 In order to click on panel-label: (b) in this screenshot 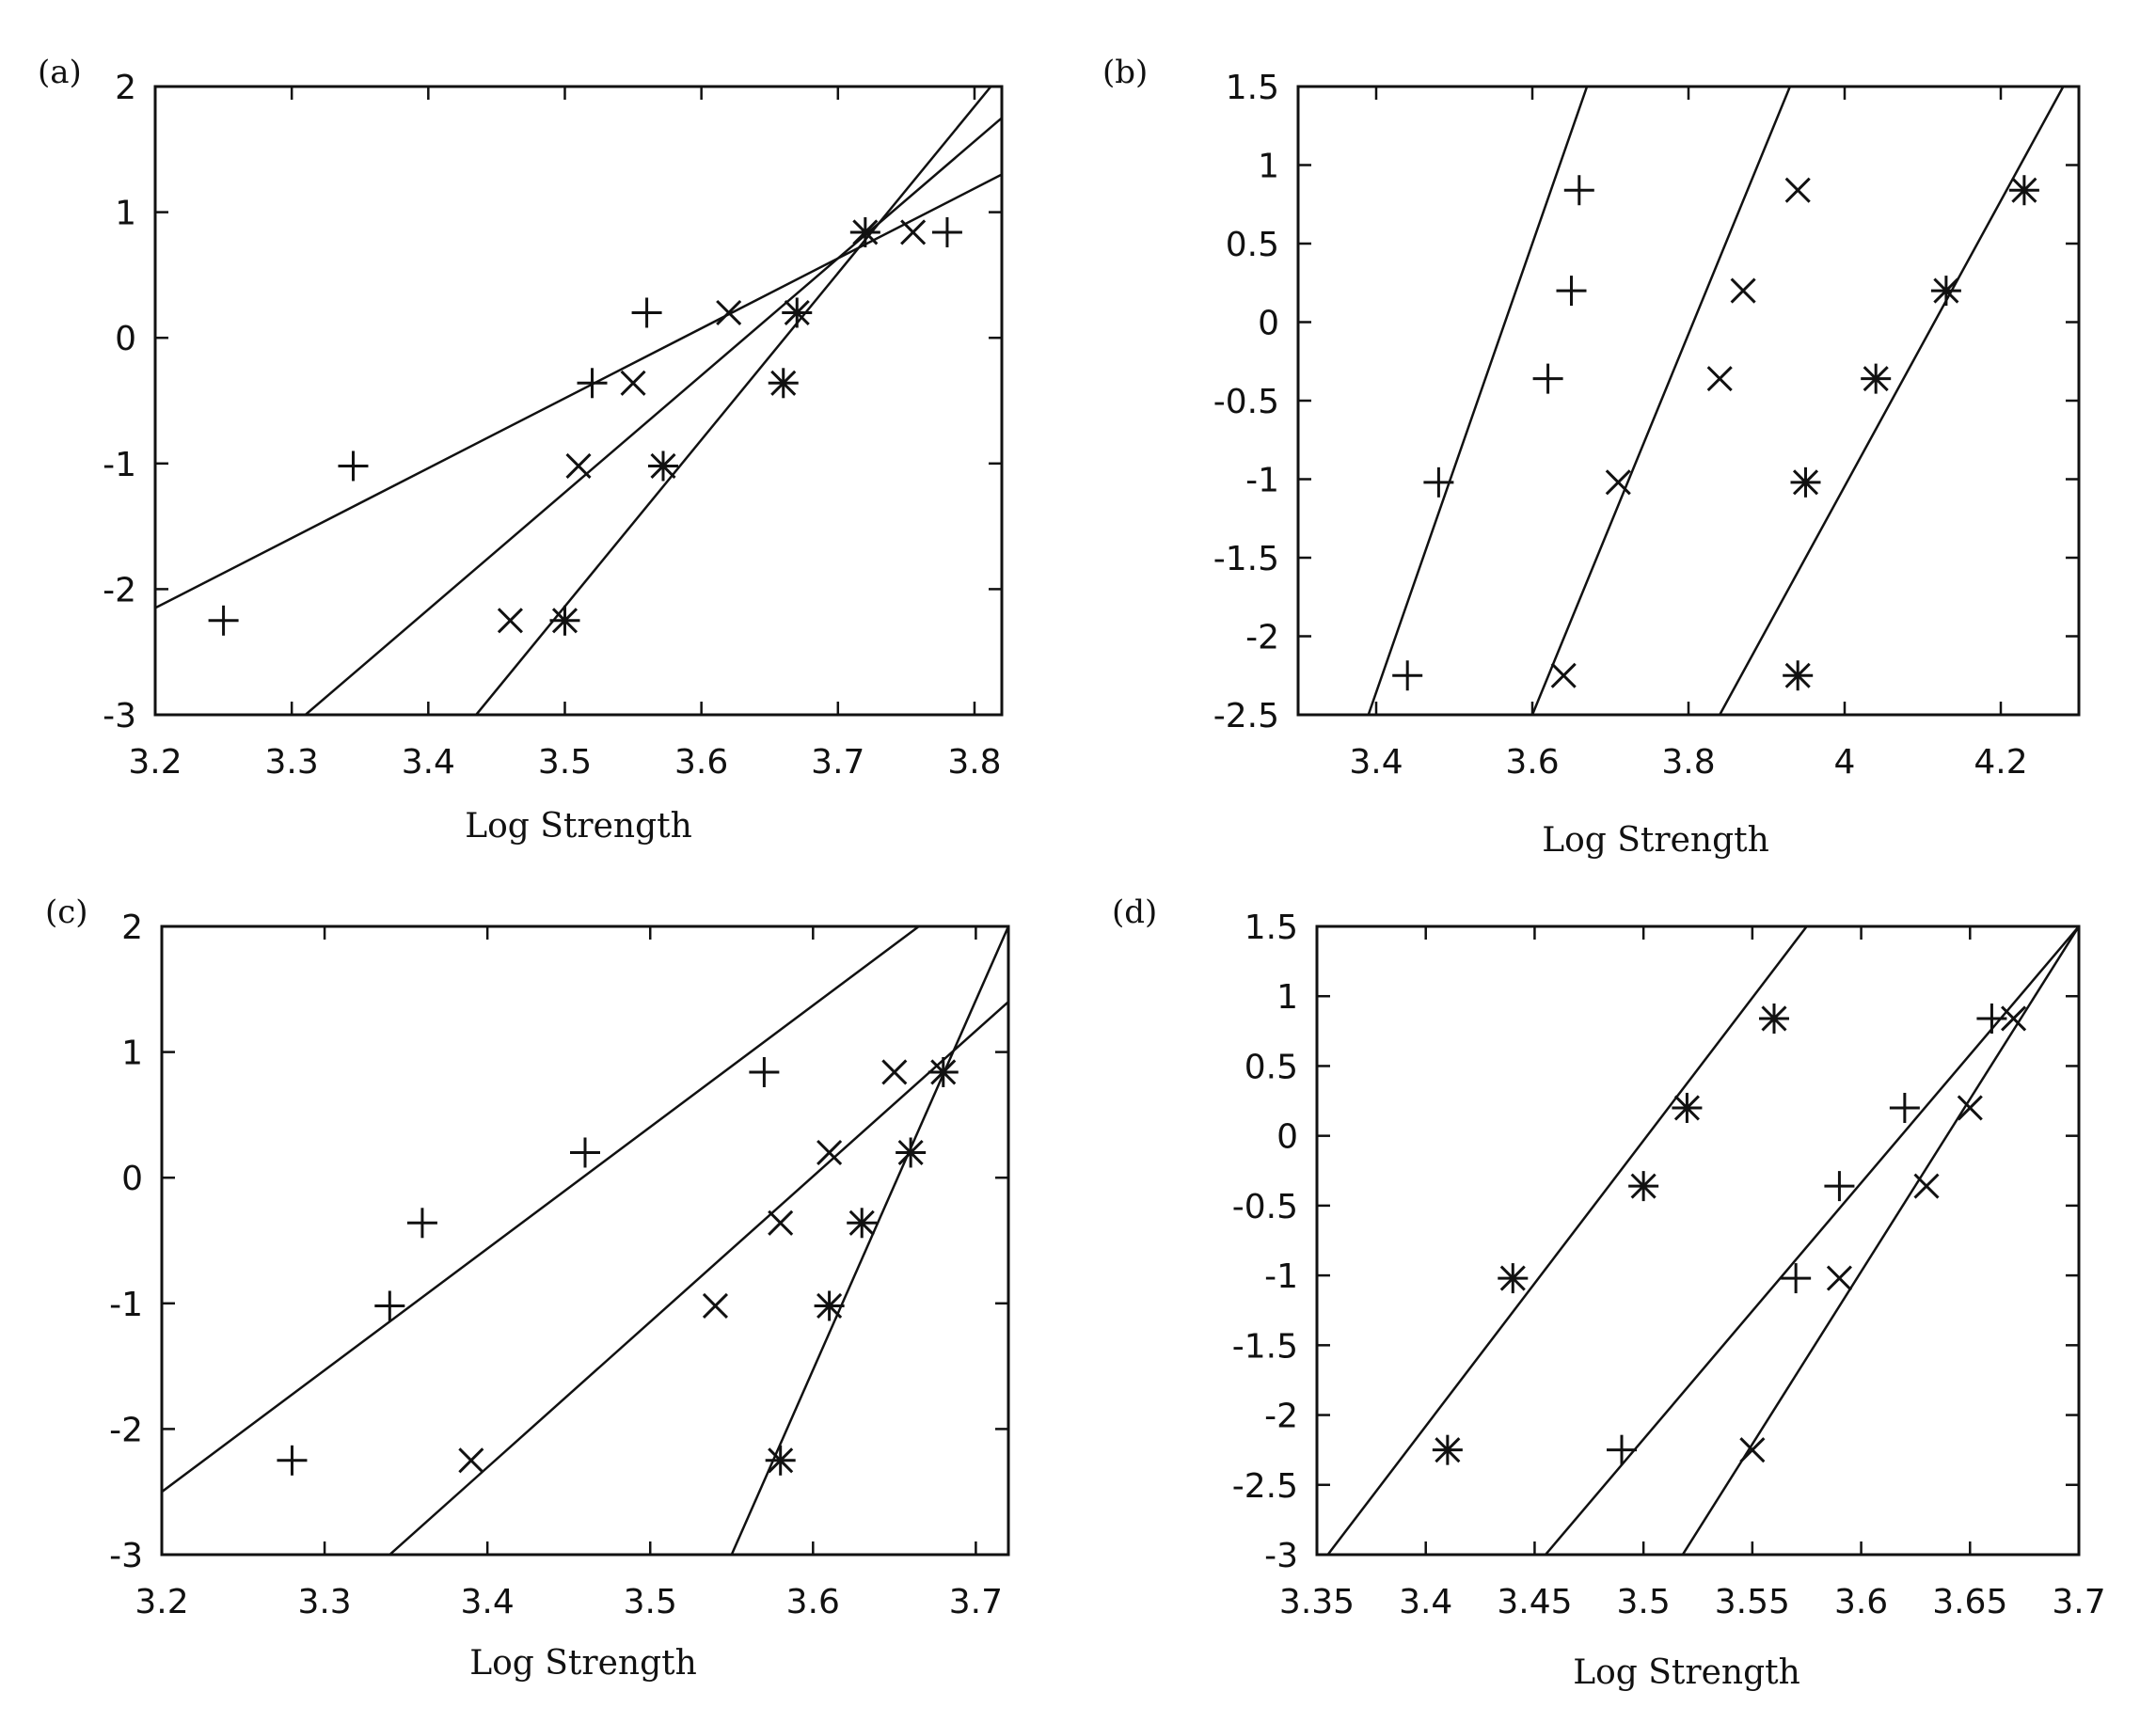, I will do `click(1125, 73)`.